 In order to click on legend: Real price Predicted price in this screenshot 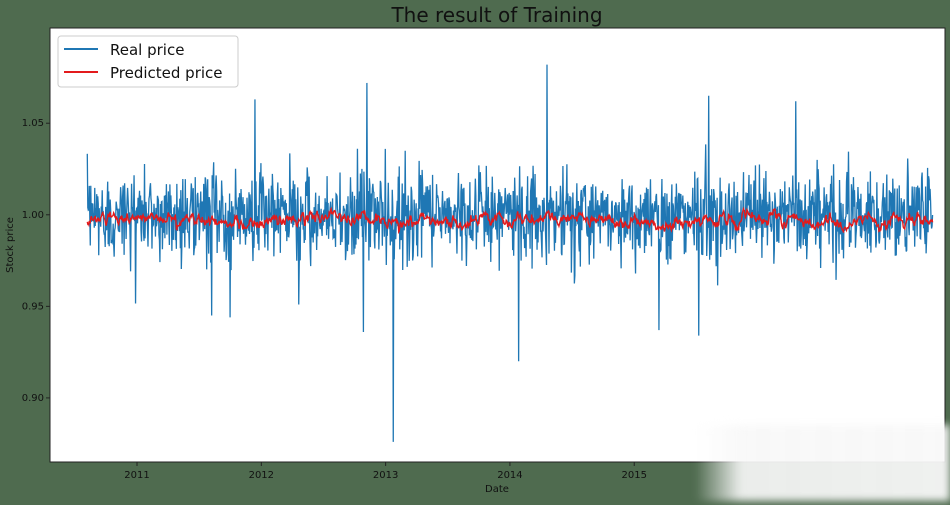, I will do `click(148, 61)`.